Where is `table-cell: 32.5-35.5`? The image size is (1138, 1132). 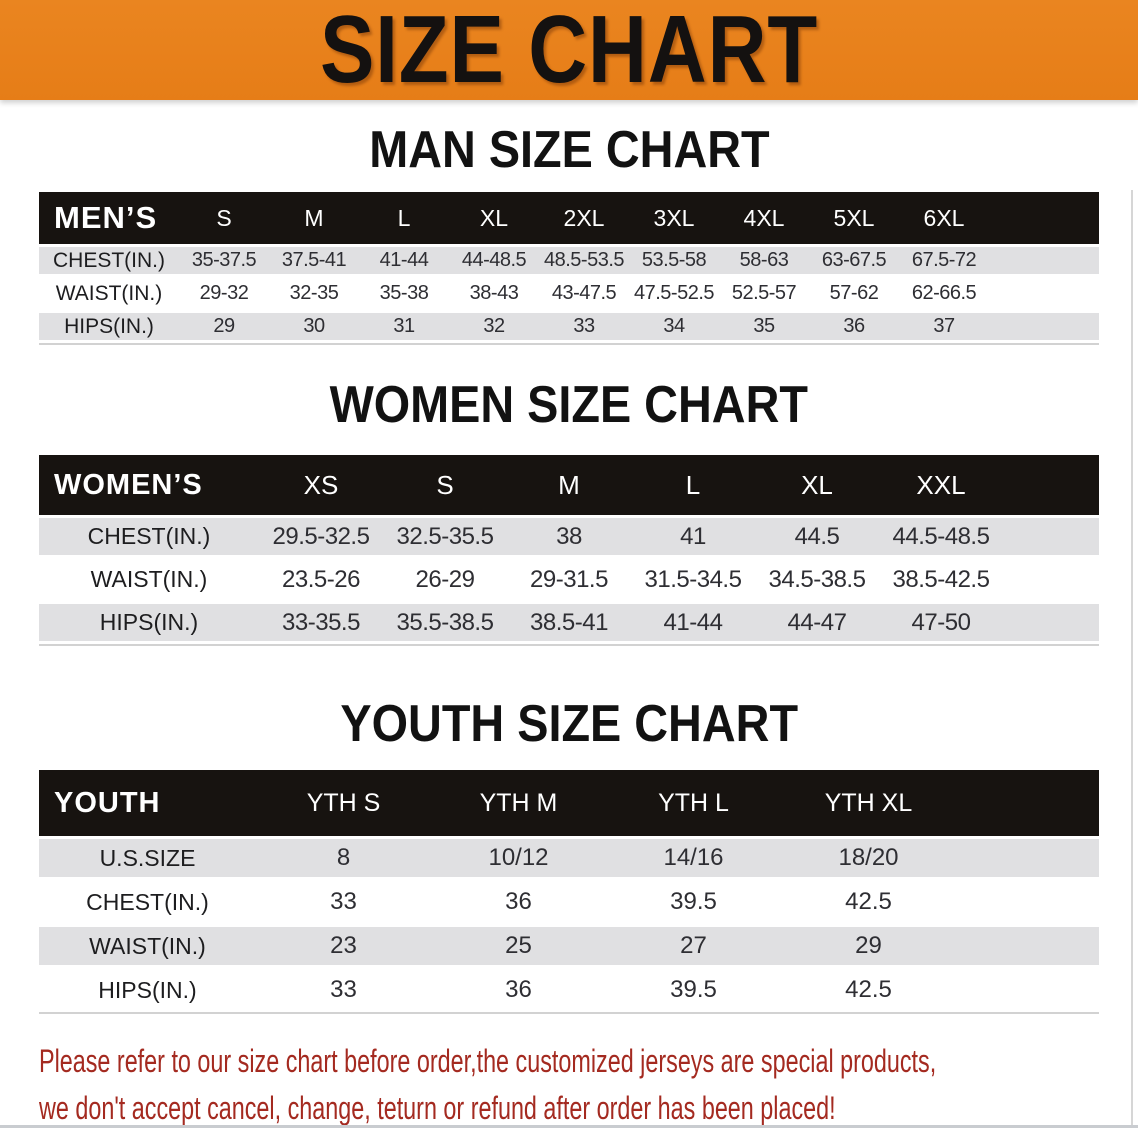 table-cell: 32.5-35.5 is located at coordinates (445, 536).